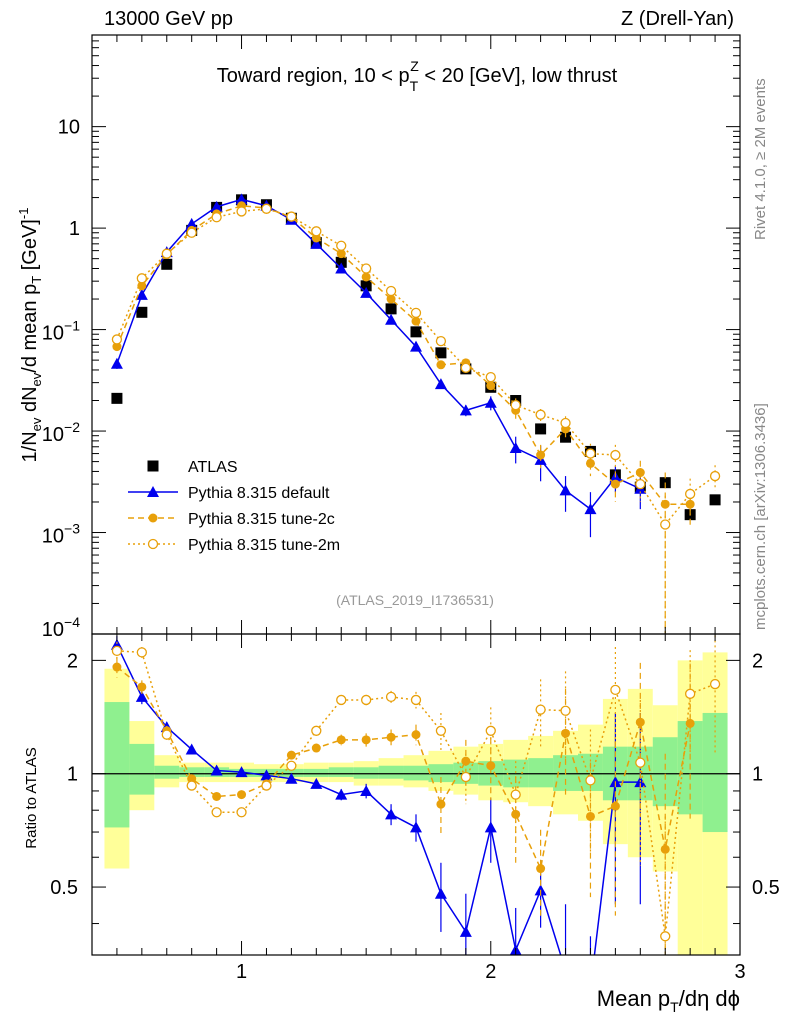 Image resolution: width=786 pixels, height=1024 pixels. What do you see at coordinates (415, 600) in the screenshot?
I see `analysis-id: (ATLAS_2019_I1736531)` at bounding box center [415, 600].